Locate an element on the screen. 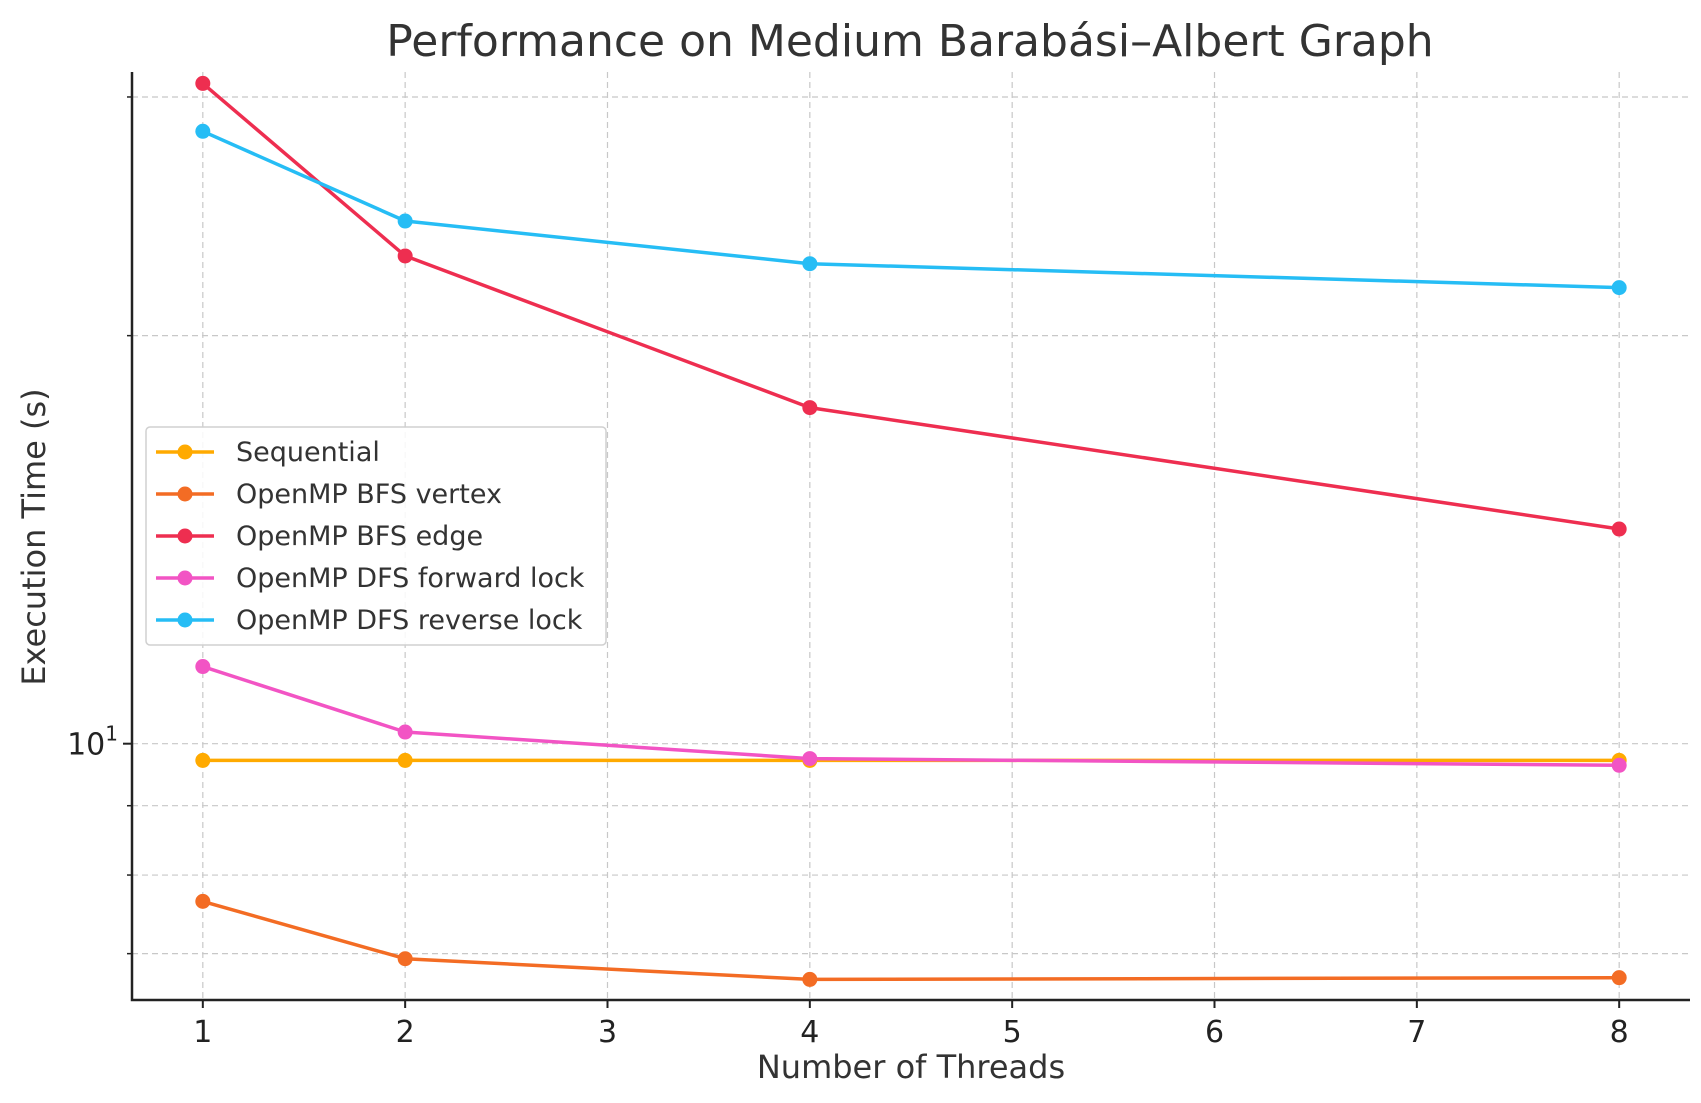  legend-frame is located at coordinates (376, 536).